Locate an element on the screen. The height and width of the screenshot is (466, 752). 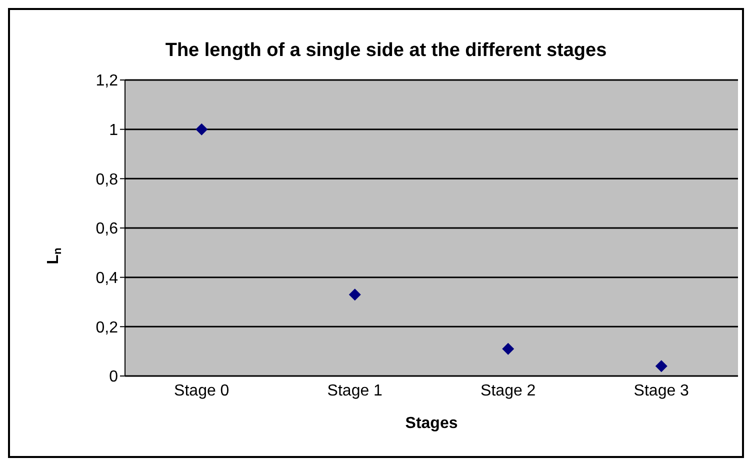
y-tick-label: 0,4 is located at coordinates (107, 279).